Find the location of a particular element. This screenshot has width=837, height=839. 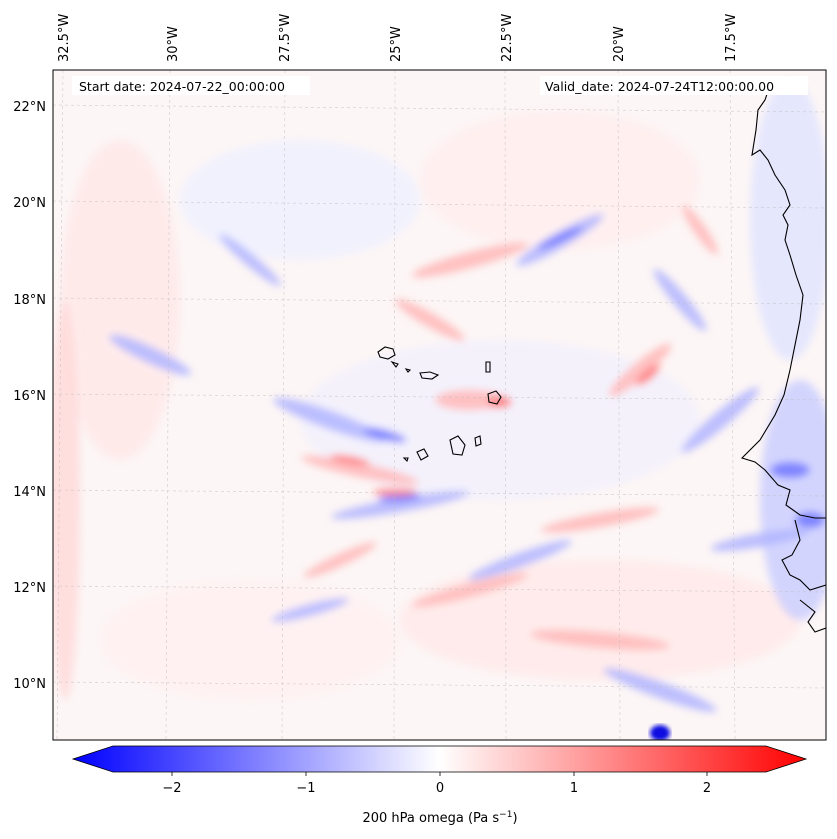

colorbar-tick-2: 2 is located at coordinates (707, 788).